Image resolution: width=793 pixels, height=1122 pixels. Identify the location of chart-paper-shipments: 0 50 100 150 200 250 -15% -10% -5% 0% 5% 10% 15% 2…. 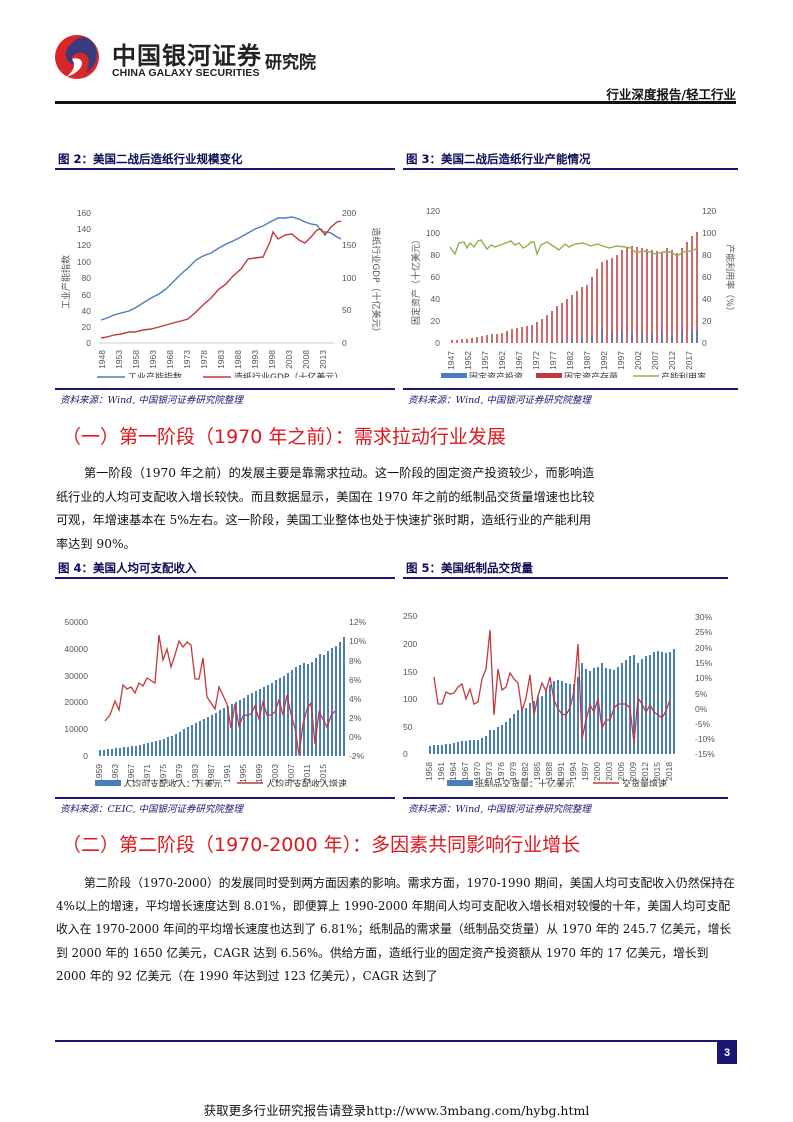
(559, 699).